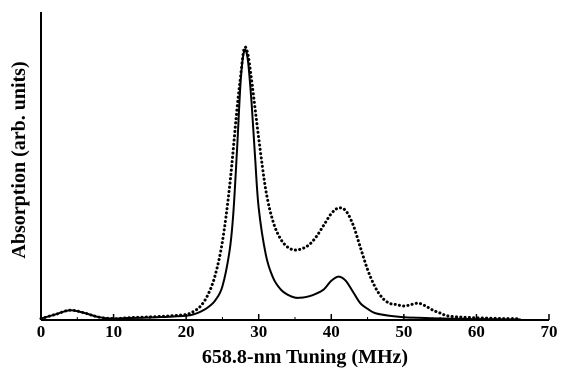 This screenshot has height=375, width=569. What do you see at coordinates (19, 159) in the screenshot?
I see `y-axis-title: Absorption (arb. units)` at bounding box center [19, 159].